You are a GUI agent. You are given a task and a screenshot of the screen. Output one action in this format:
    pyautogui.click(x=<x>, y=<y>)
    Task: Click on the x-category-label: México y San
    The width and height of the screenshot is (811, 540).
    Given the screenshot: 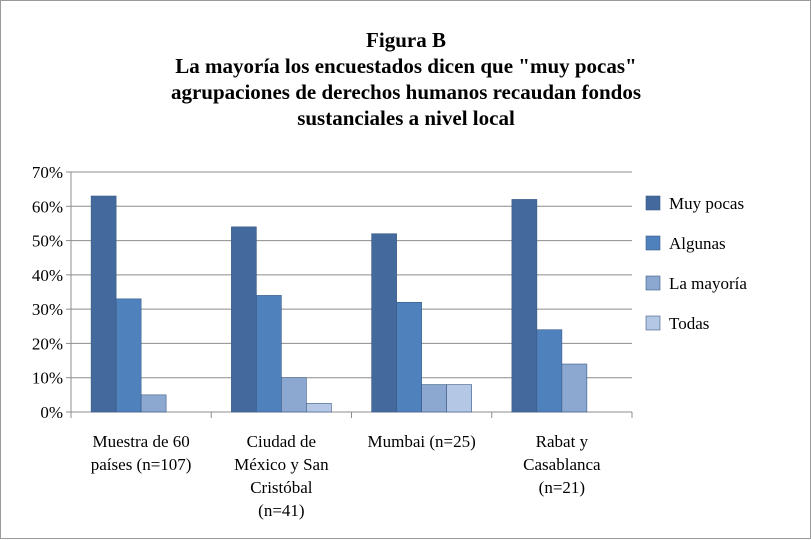 What is the action you would take?
    pyautogui.click(x=281, y=464)
    